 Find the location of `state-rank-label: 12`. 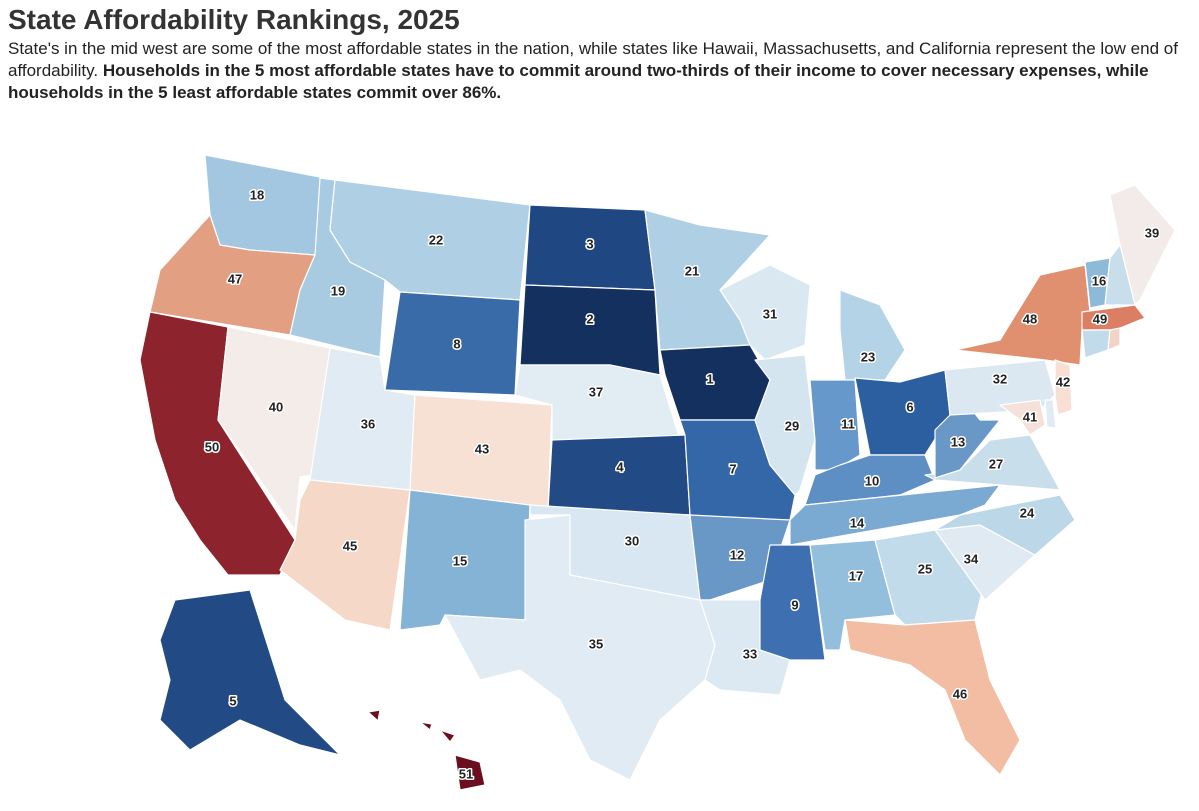

state-rank-label: 12 is located at coordinates (737, 554).